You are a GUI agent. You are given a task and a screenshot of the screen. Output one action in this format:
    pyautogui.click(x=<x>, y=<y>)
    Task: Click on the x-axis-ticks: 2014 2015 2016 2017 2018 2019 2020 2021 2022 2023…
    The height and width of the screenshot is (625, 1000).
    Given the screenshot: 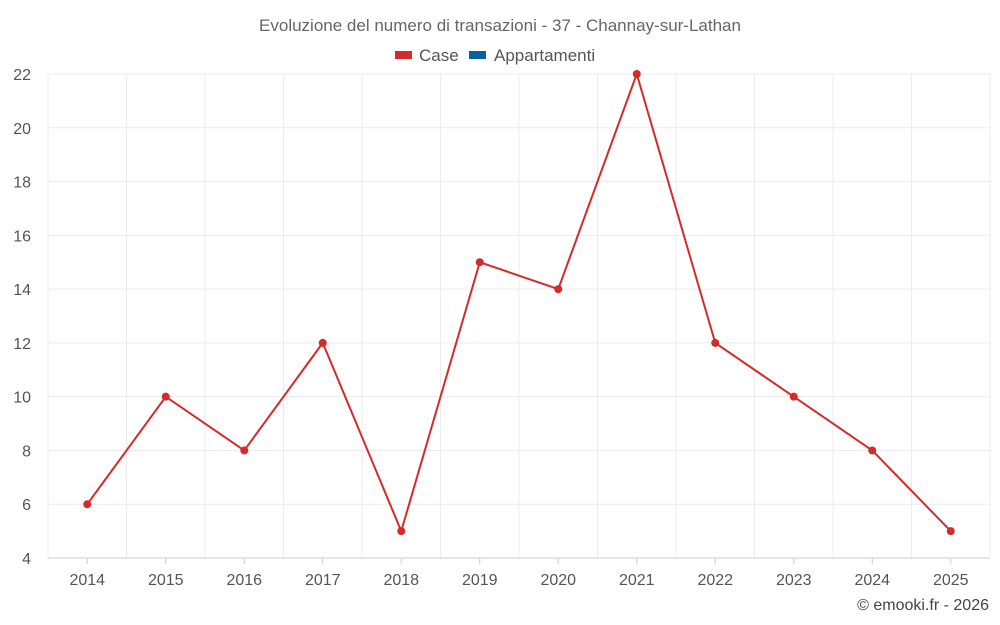 What is the action you would take?
    pyautogui.click(x=519, y=573)
    